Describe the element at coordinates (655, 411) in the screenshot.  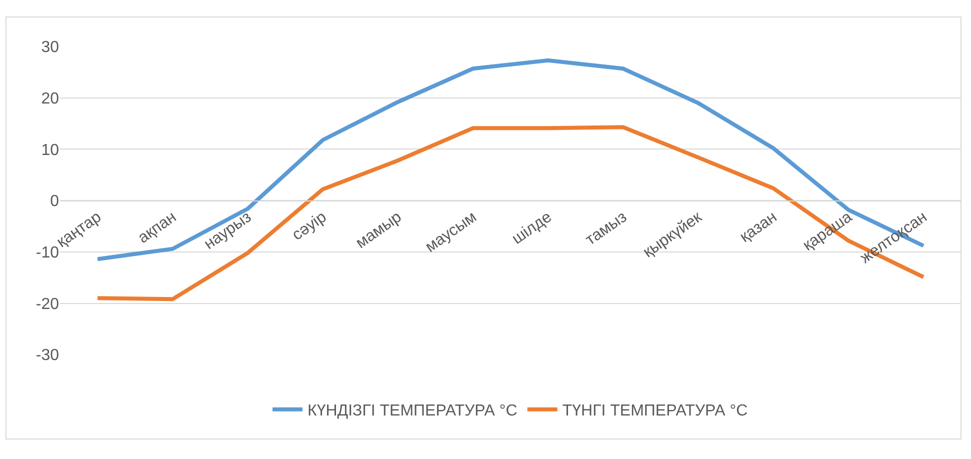
I see `legend-label: ТҮНГІ ТЕМПЕРАТУРА °C` at that location.